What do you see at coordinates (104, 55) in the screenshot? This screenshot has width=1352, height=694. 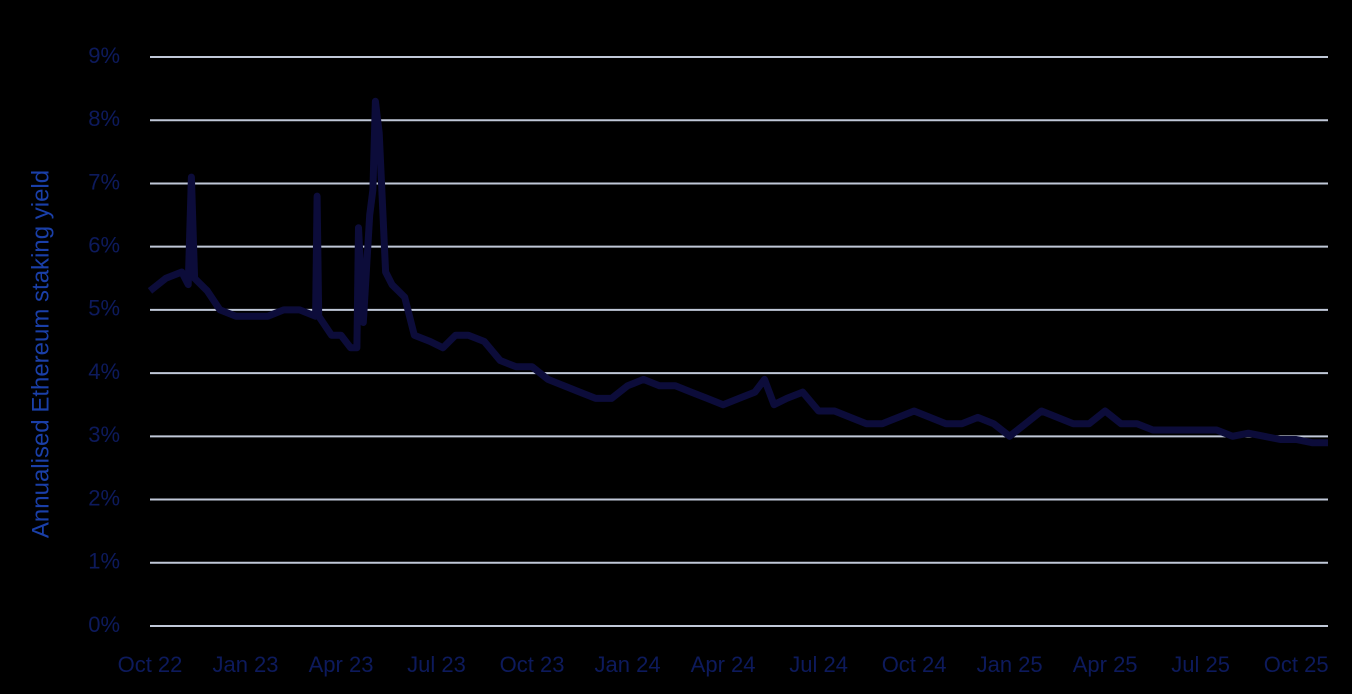 I see `y-tick-label: 9%` at bounding box center [104, 55].